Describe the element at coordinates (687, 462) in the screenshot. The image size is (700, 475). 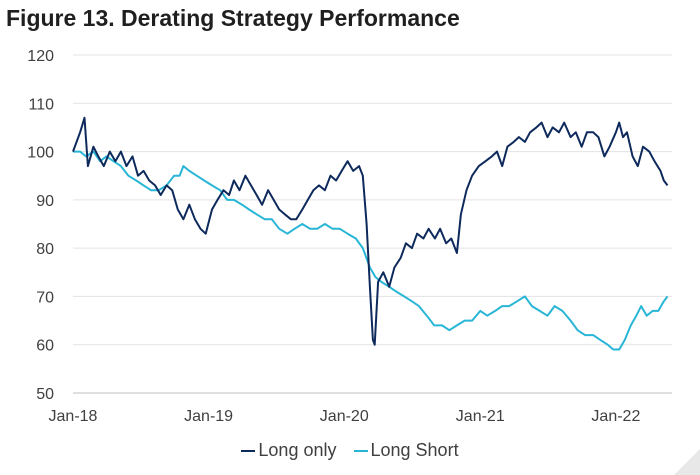
I see `corner-watermark` at that location.